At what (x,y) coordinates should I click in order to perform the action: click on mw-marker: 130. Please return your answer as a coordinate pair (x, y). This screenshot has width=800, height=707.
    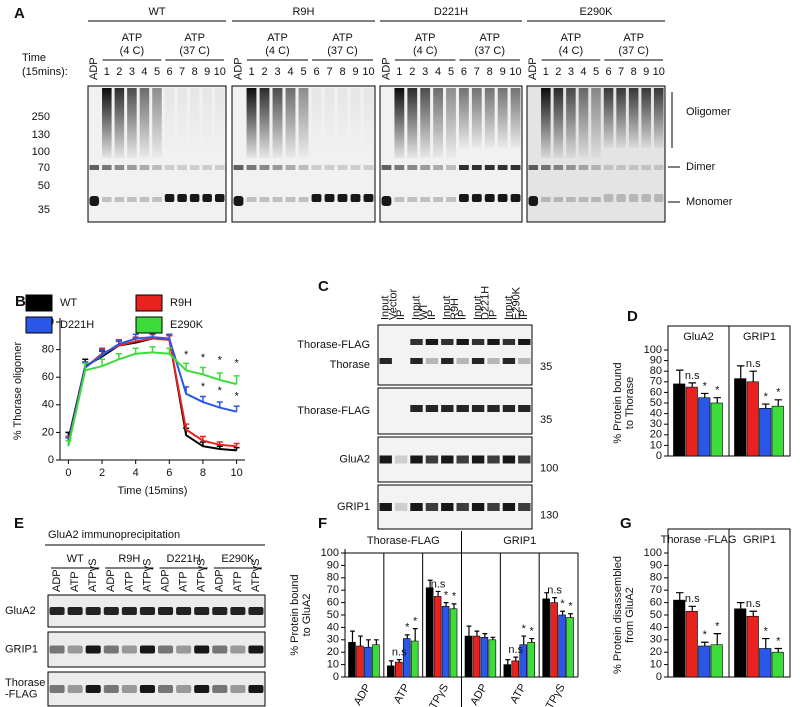
    Looking at the image, I should click on (41, 135).